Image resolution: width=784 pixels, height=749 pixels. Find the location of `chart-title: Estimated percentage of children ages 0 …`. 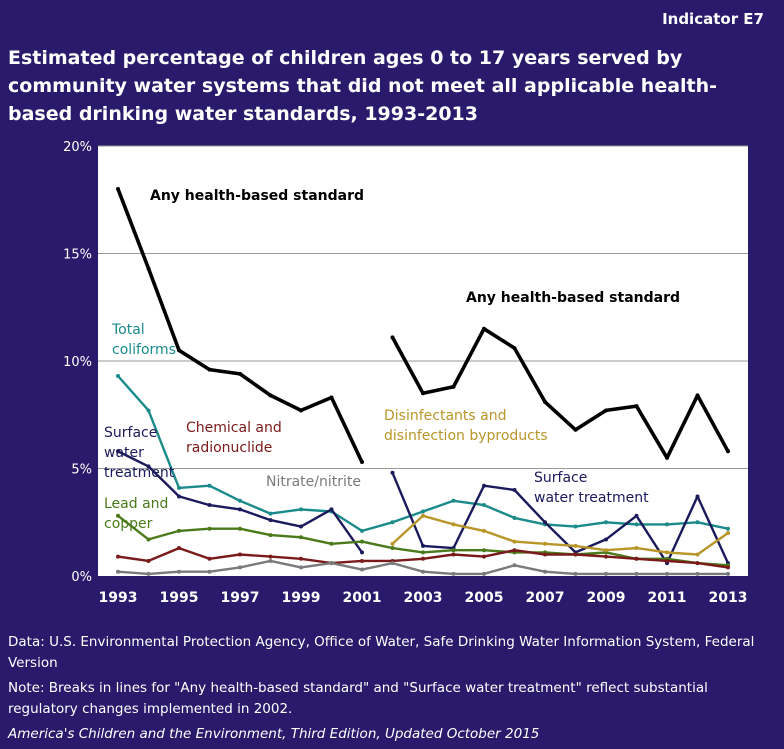

chart-title: Estimated percentage of children ages 0 … is located at coordinates (363, 86).